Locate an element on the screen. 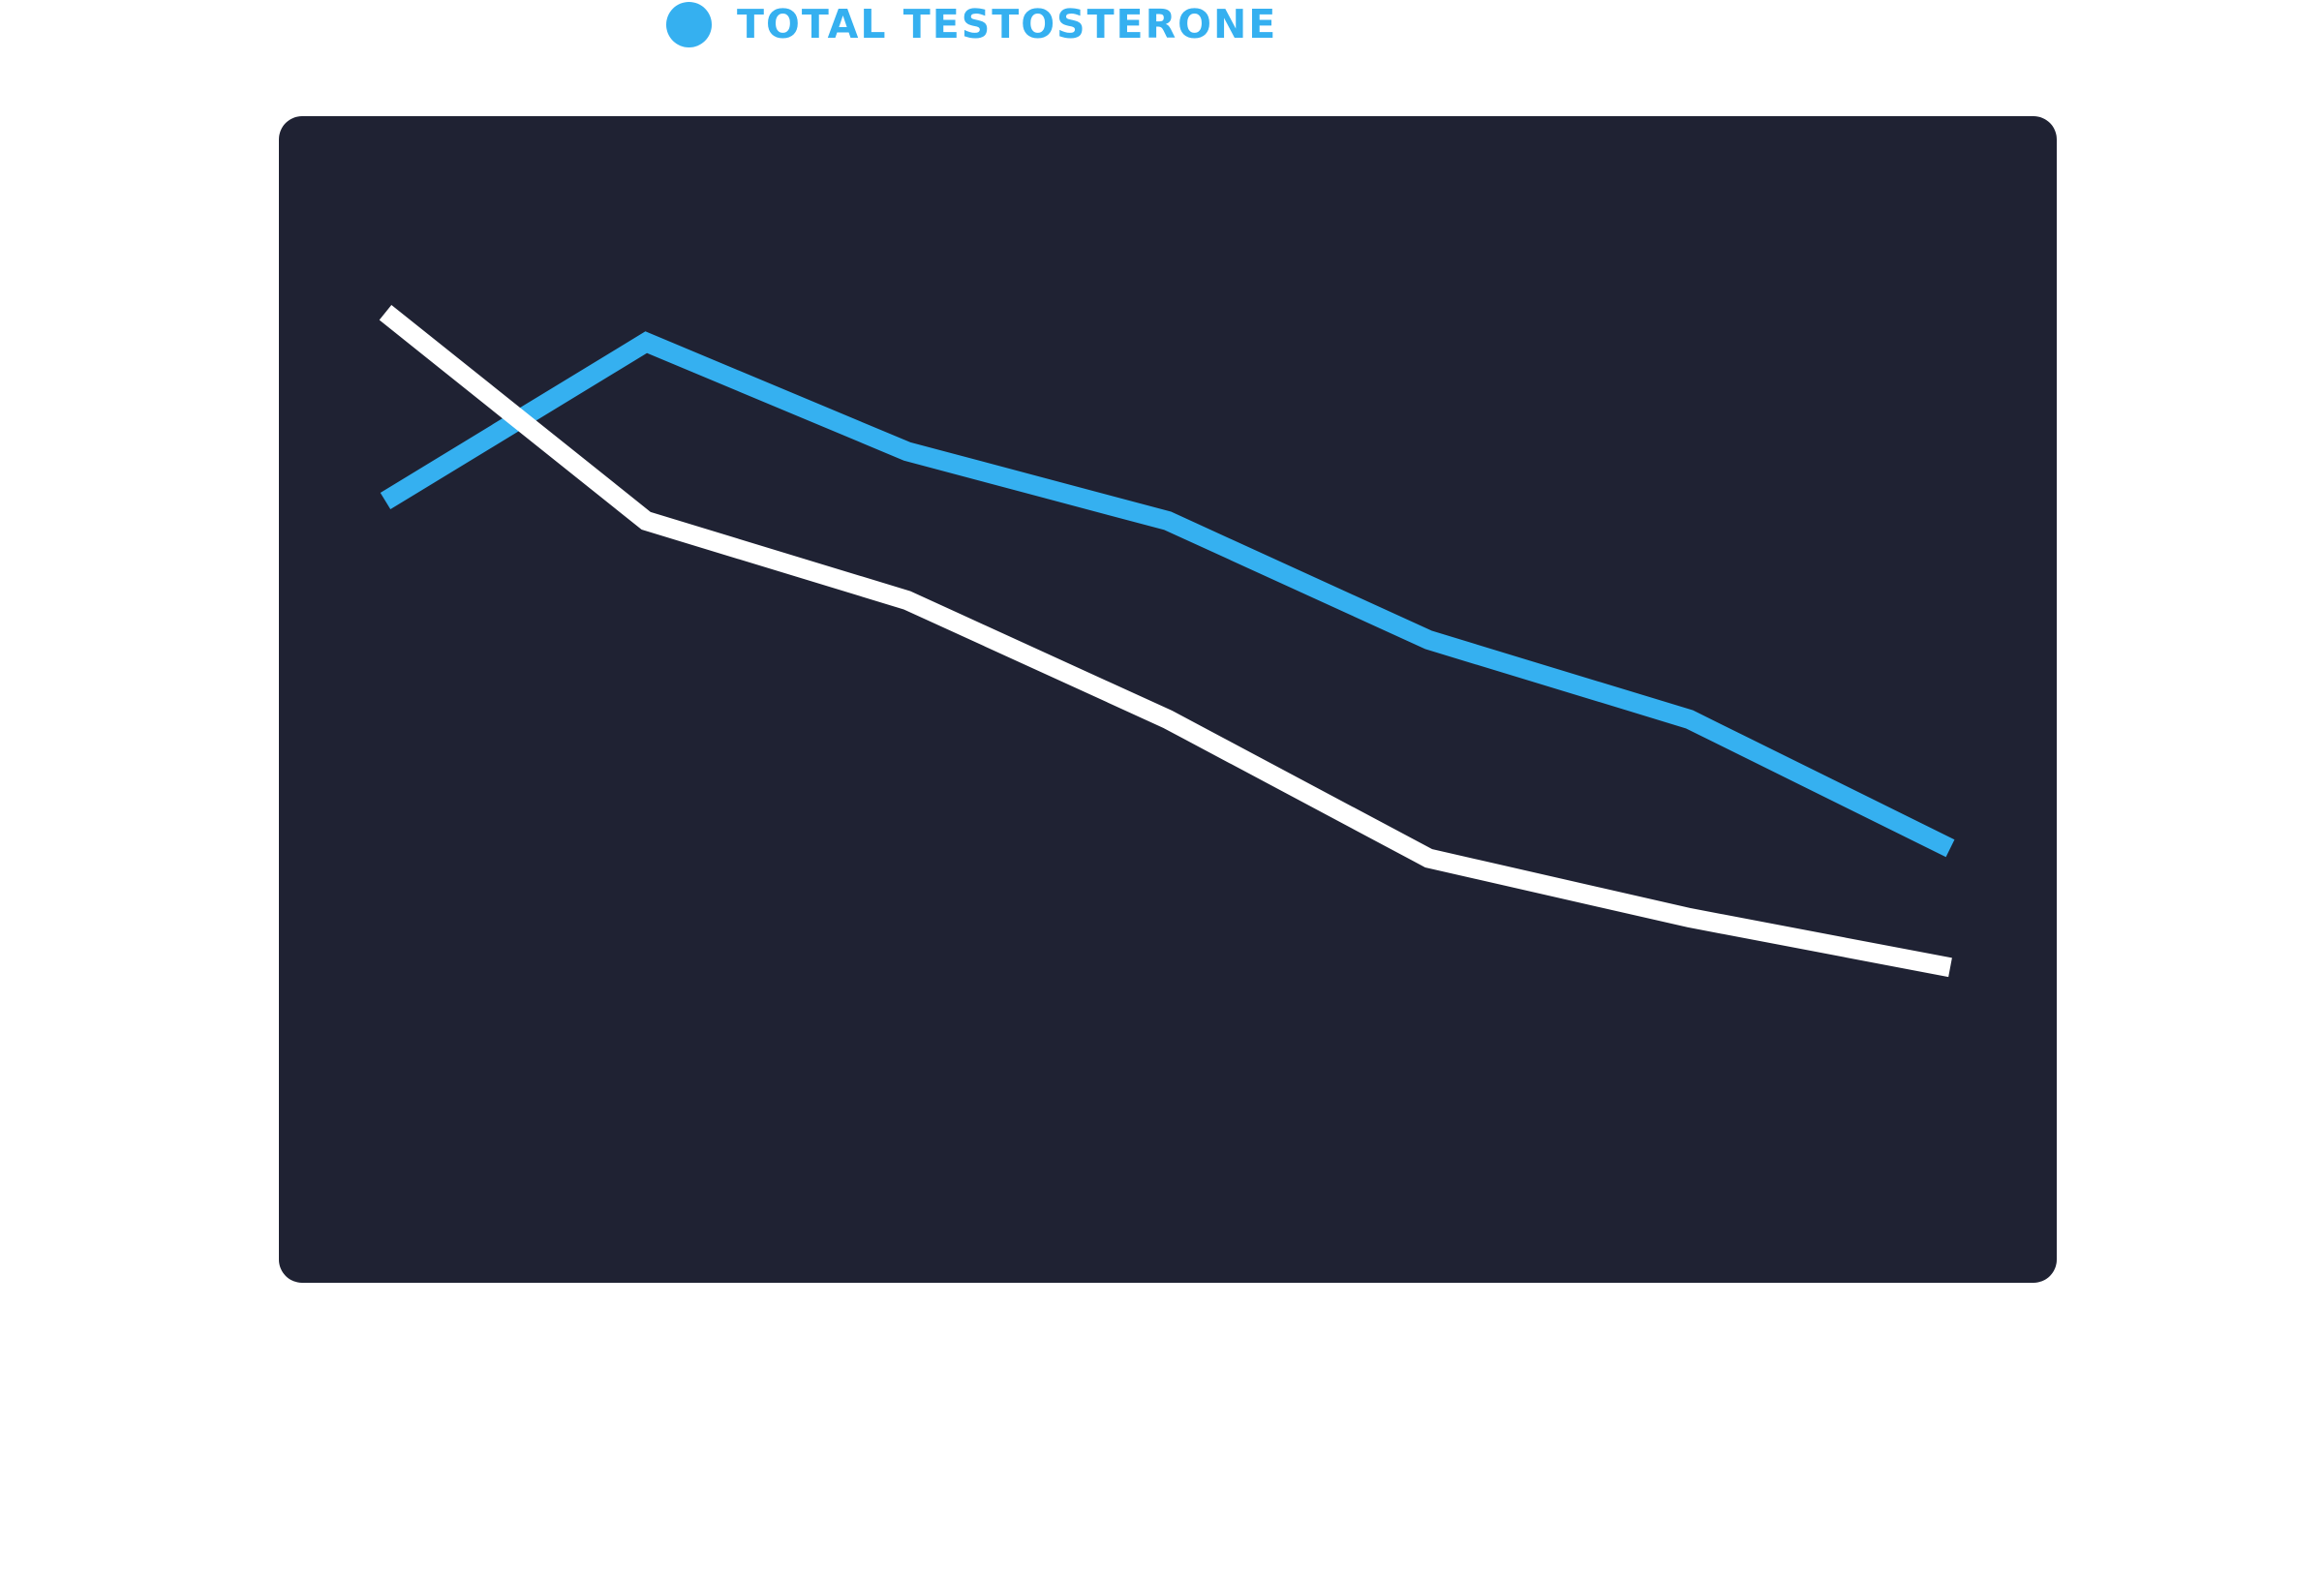 The width and height of the screenshot is (2324, 1580). legend-swatch-total-testosterone is located at coordinates (689, 24).